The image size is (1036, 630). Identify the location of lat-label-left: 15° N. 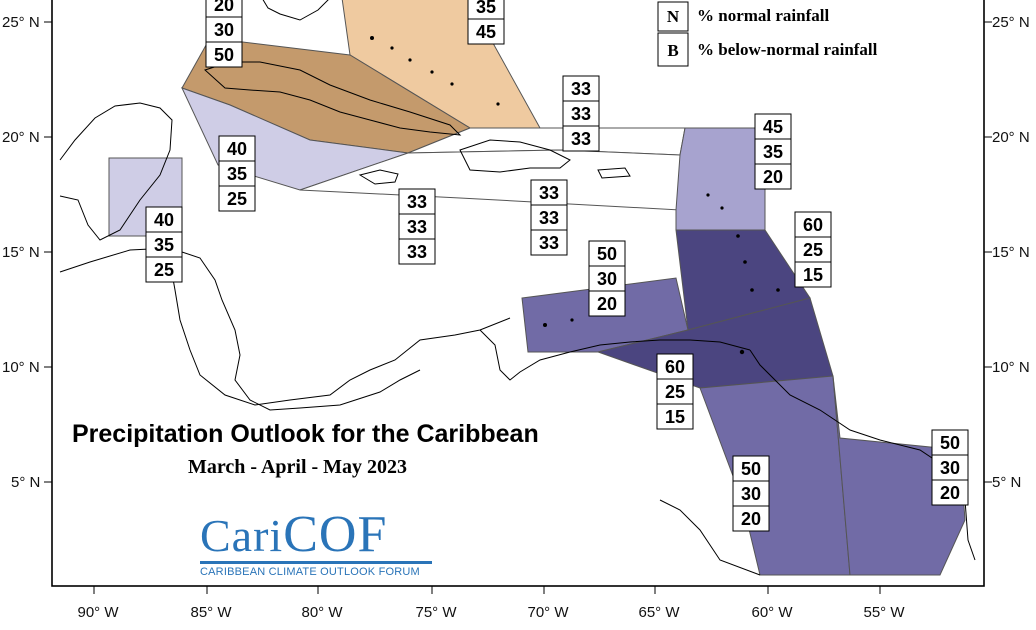
(21, 252).